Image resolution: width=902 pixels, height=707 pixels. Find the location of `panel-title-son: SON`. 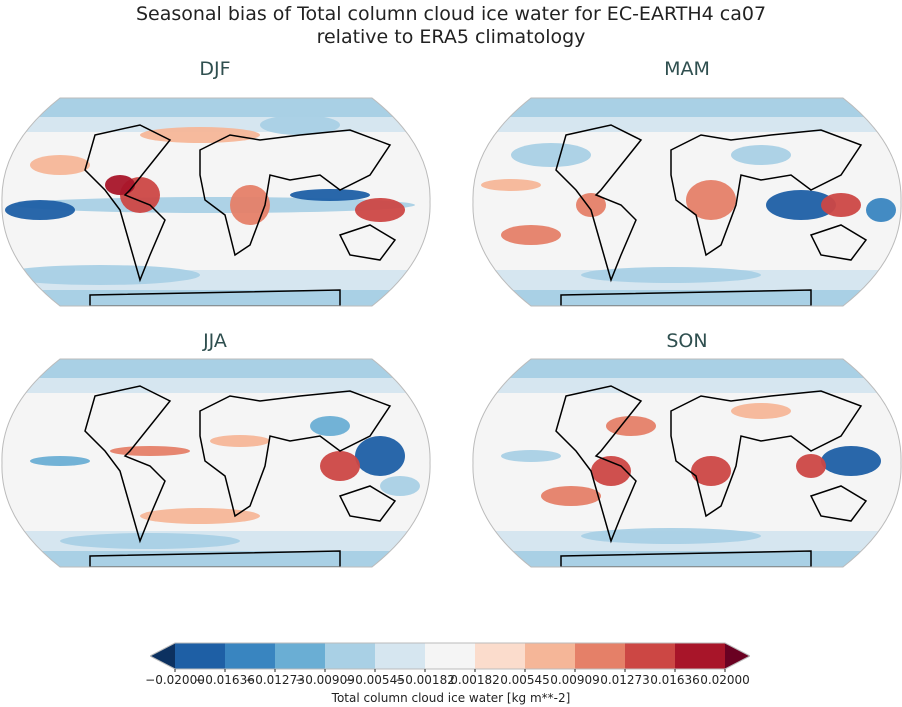

panel-title-son: SON is located at coordinates (687, 341).